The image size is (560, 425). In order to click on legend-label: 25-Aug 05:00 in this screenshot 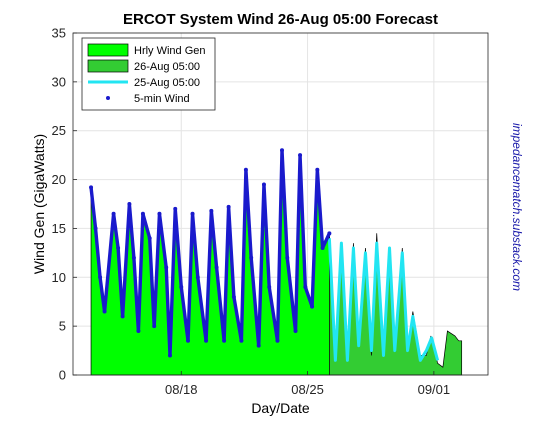, I will do `click(167, 83)`.